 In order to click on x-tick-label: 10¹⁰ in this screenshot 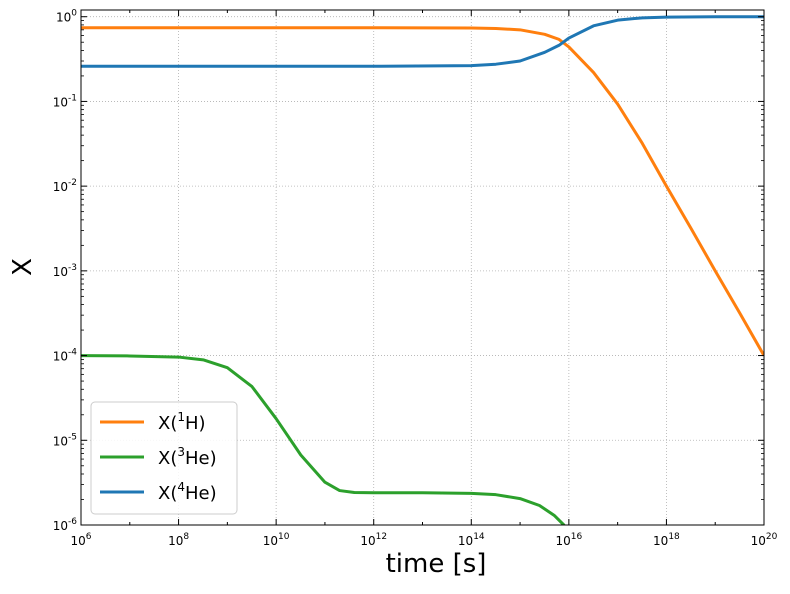, I will do `click(276, 540)`.